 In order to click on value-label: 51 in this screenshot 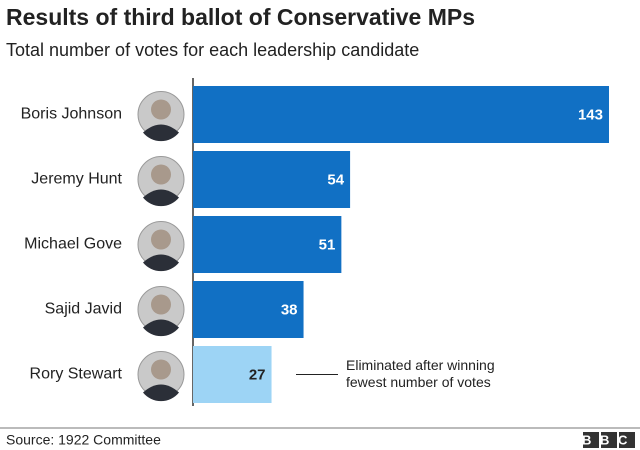, I will do `click(327, 244)`.